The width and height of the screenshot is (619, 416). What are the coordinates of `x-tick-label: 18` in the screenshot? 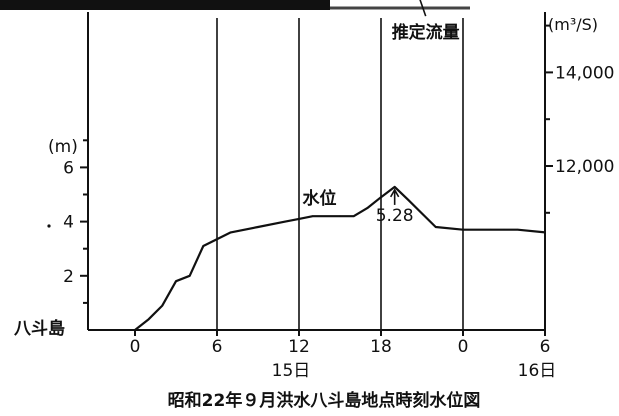 It's located at (381, 347).